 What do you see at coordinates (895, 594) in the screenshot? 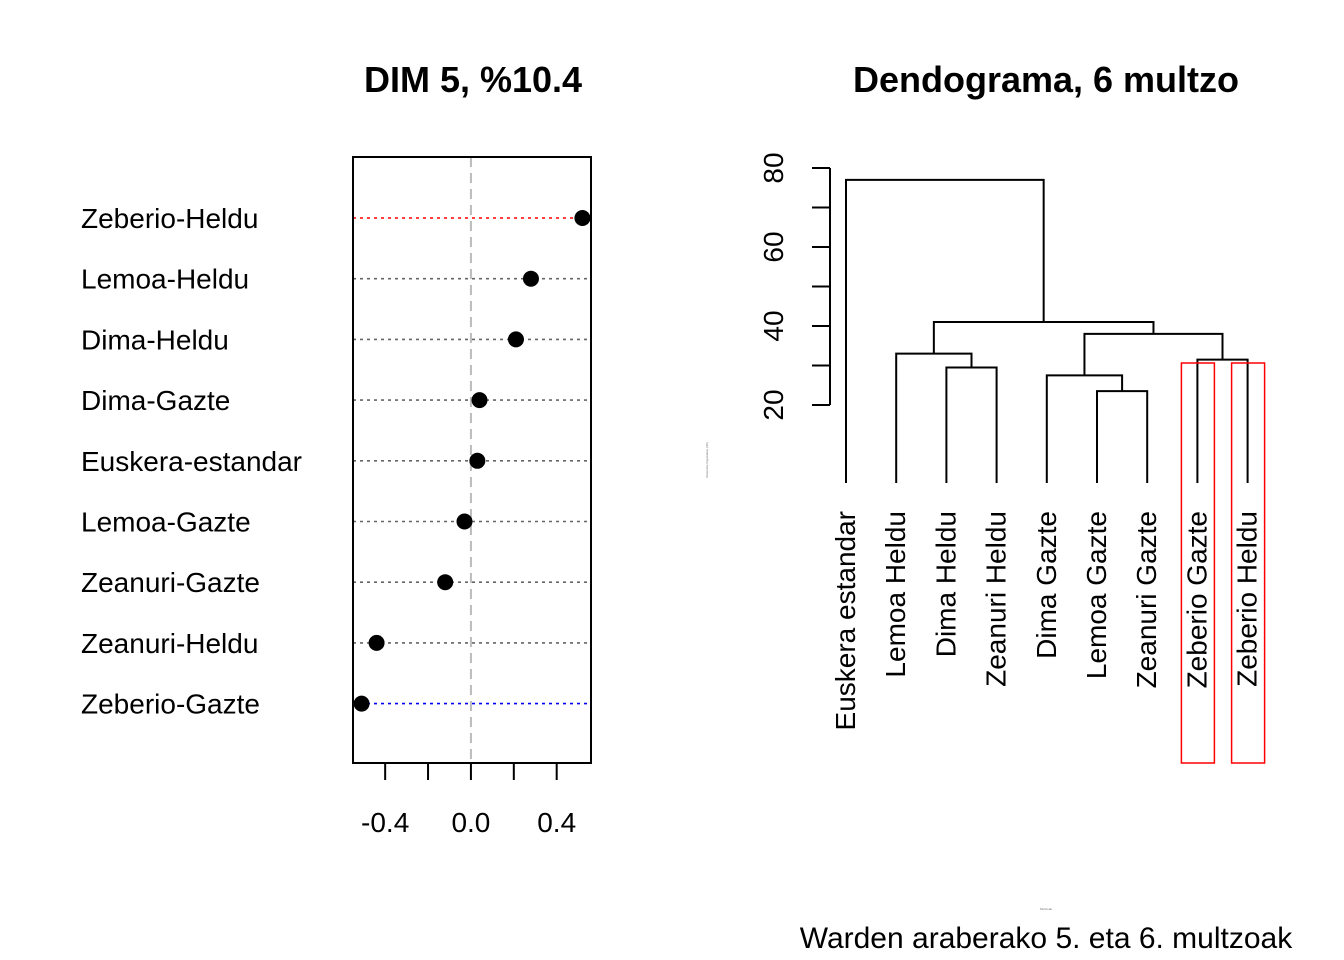
I see `leaf-label: Lemoa Heldu` at bounding box center [895, 594].